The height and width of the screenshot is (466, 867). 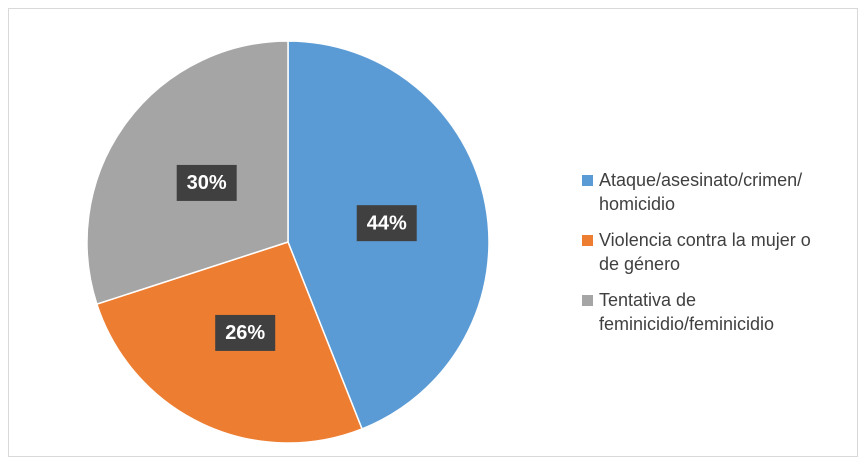 I want to click on data-label: 44%, so click(x=387, y=223).